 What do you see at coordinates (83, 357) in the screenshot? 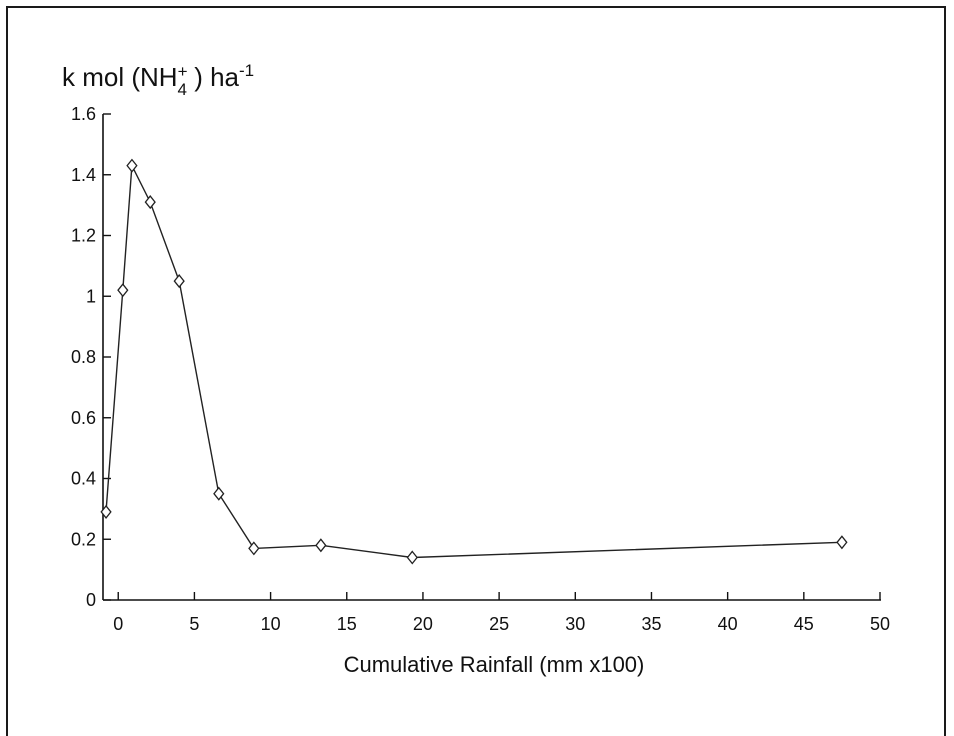
I see `y-tick-label: 0.8` at bounding box center [83, 357].